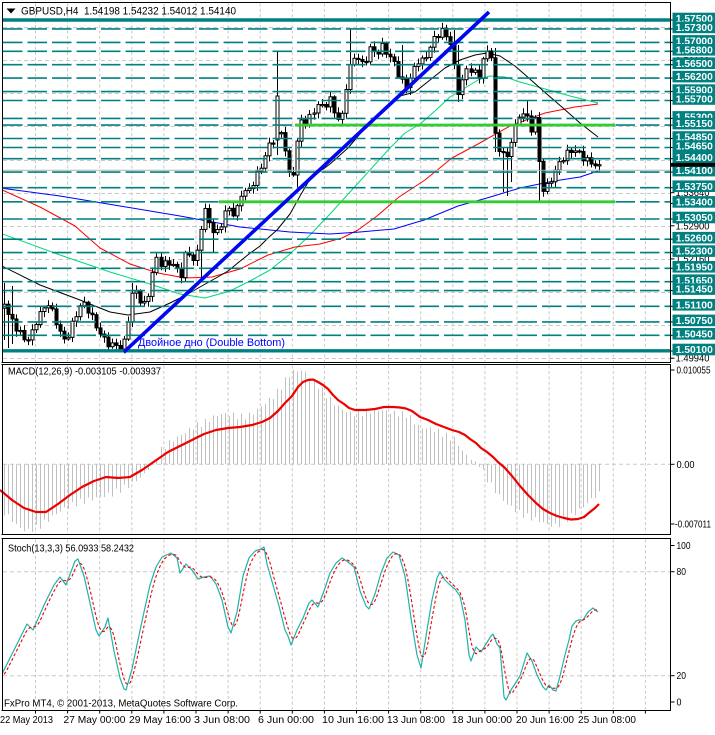 The height and width of the screenshot is (735, 715). What do you see at coordinates (684, 546) in the screenshot?
I see `svg-text: 100` at bounding box center [684, 546].